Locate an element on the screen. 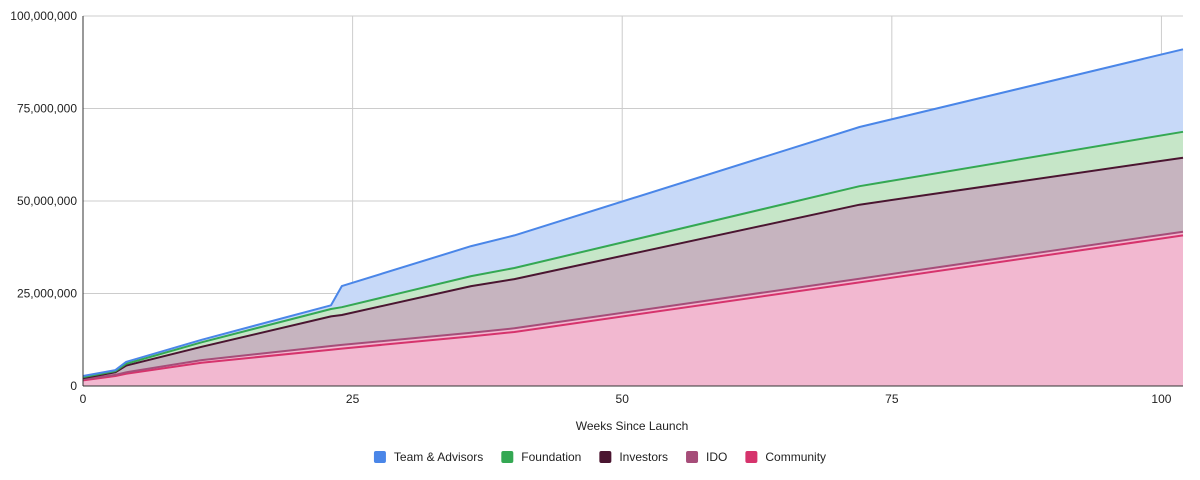  legend-item-investors: Investors is located at coordinates (633, 457).